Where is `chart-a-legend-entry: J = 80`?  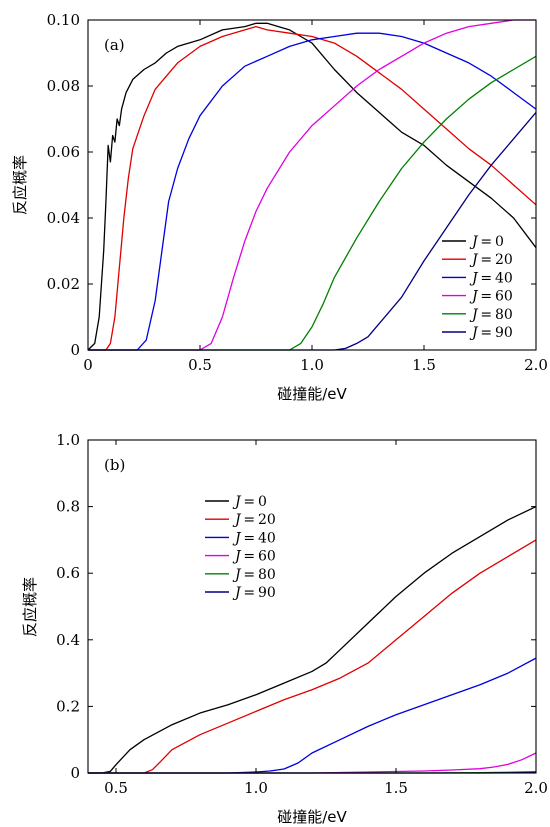
chart-a-legend-entry: J = 80 is located at coordinates (491, 315).